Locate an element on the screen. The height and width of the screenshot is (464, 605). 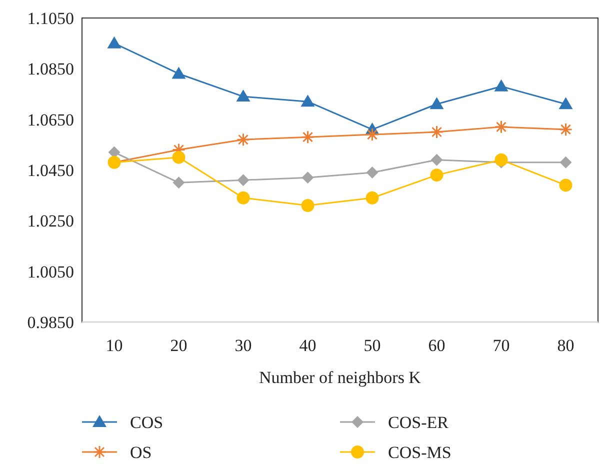
y-tick-label: 0.9850 is located at coordinates (50, 322).